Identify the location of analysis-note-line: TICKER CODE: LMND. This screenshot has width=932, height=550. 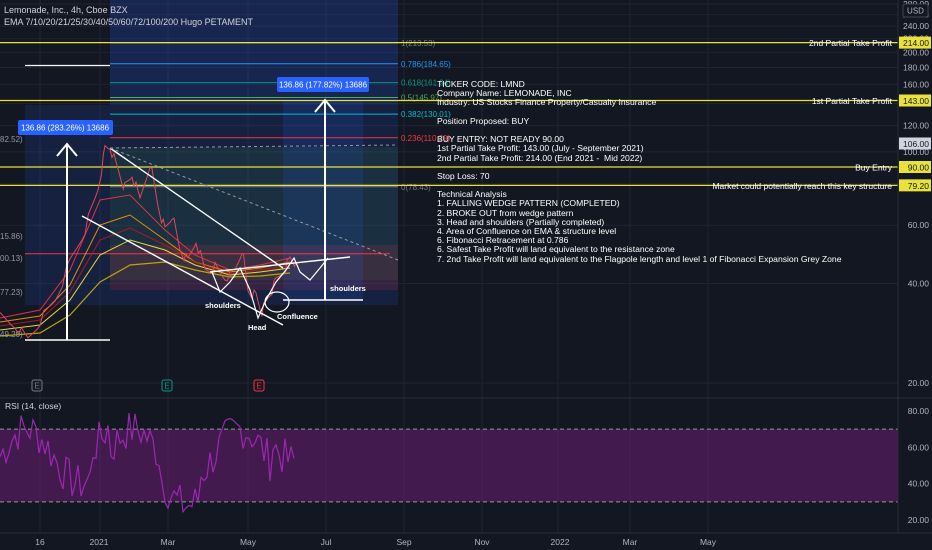
(481, 84).